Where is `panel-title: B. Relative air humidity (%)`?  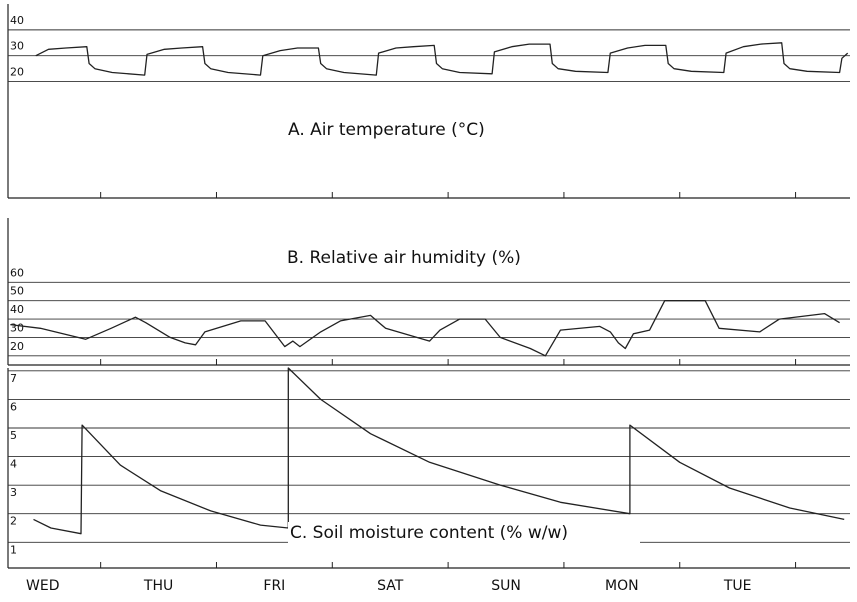 panel-title: B. Relative air humidity (%) is located at coordinates (404, 258).